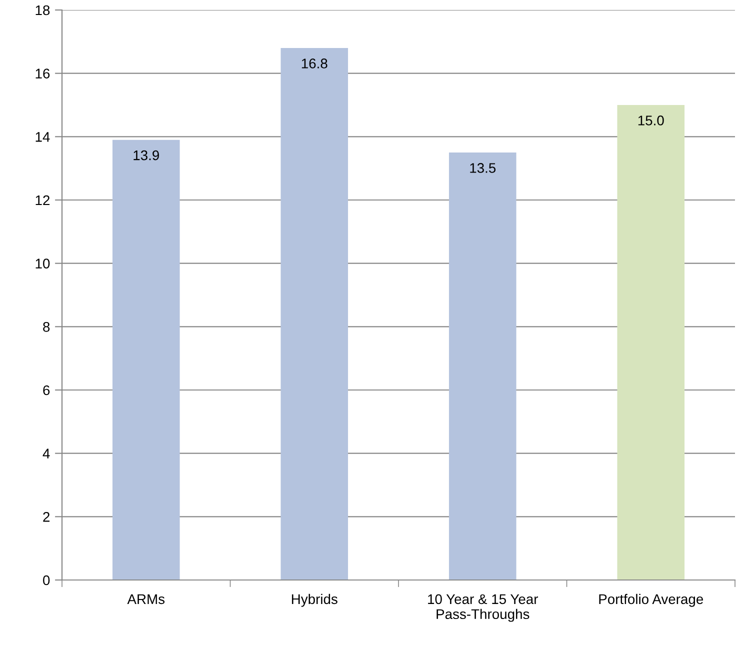  Describe the element at coordinates (46, 327) in the screenshot. I see `y-tick-label: 8` at that location.